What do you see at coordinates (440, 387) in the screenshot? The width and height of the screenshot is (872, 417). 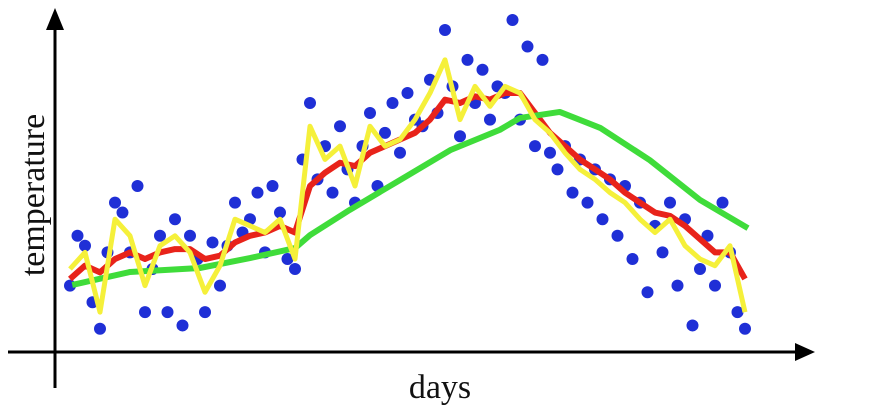 I see `x-axis-label: days` at bounding box center [440, 387].